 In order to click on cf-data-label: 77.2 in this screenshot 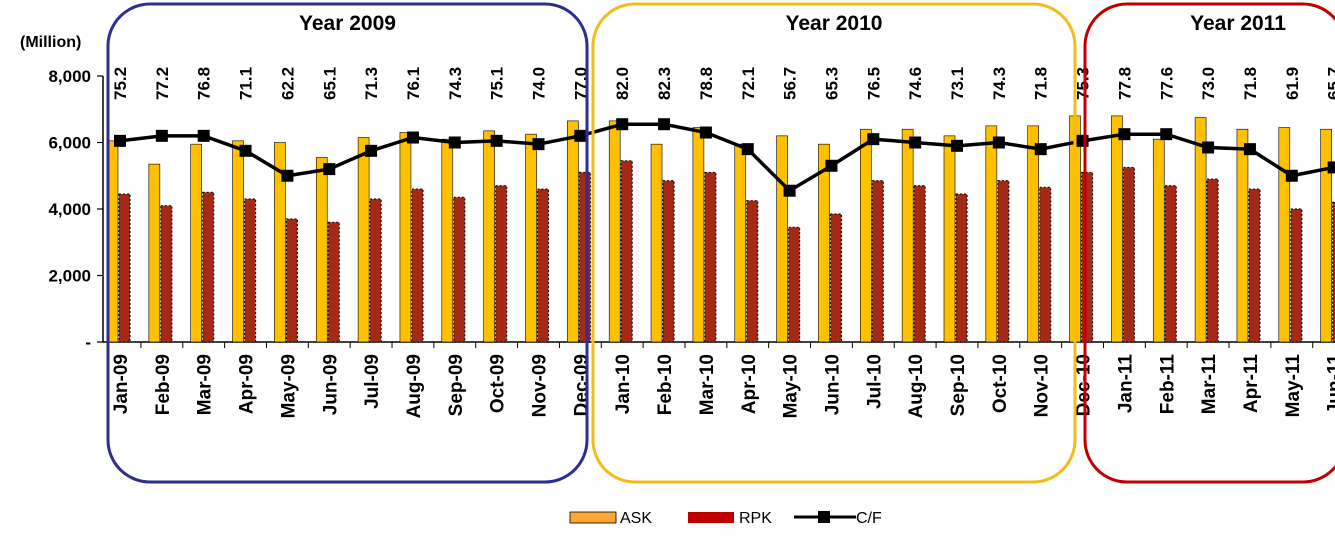, I will do `click(162, 83)`.